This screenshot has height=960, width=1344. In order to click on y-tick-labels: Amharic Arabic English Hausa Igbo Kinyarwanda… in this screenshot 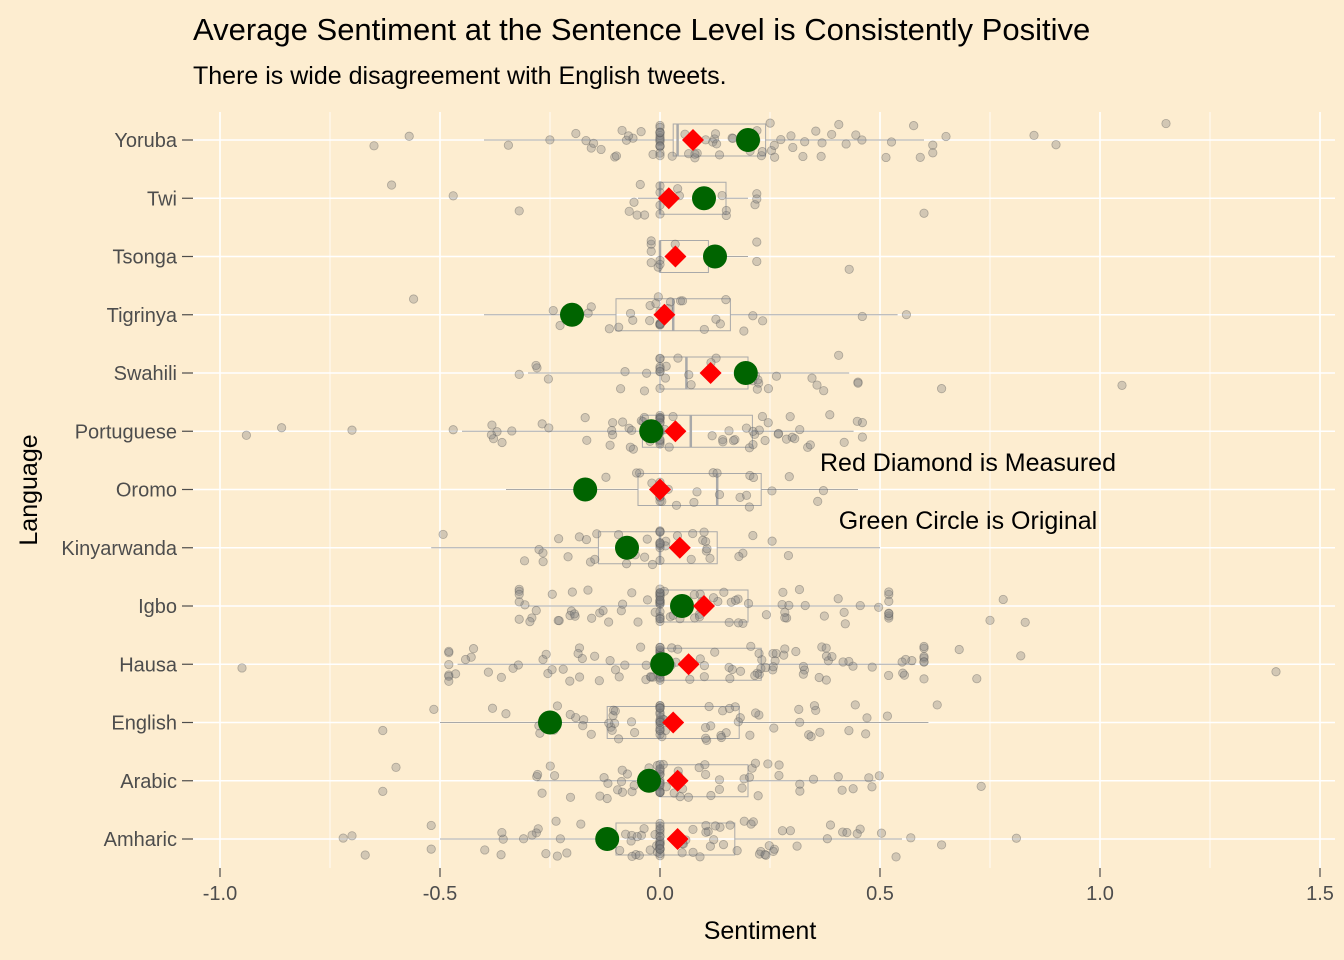, I will do `click(127, 490)`.